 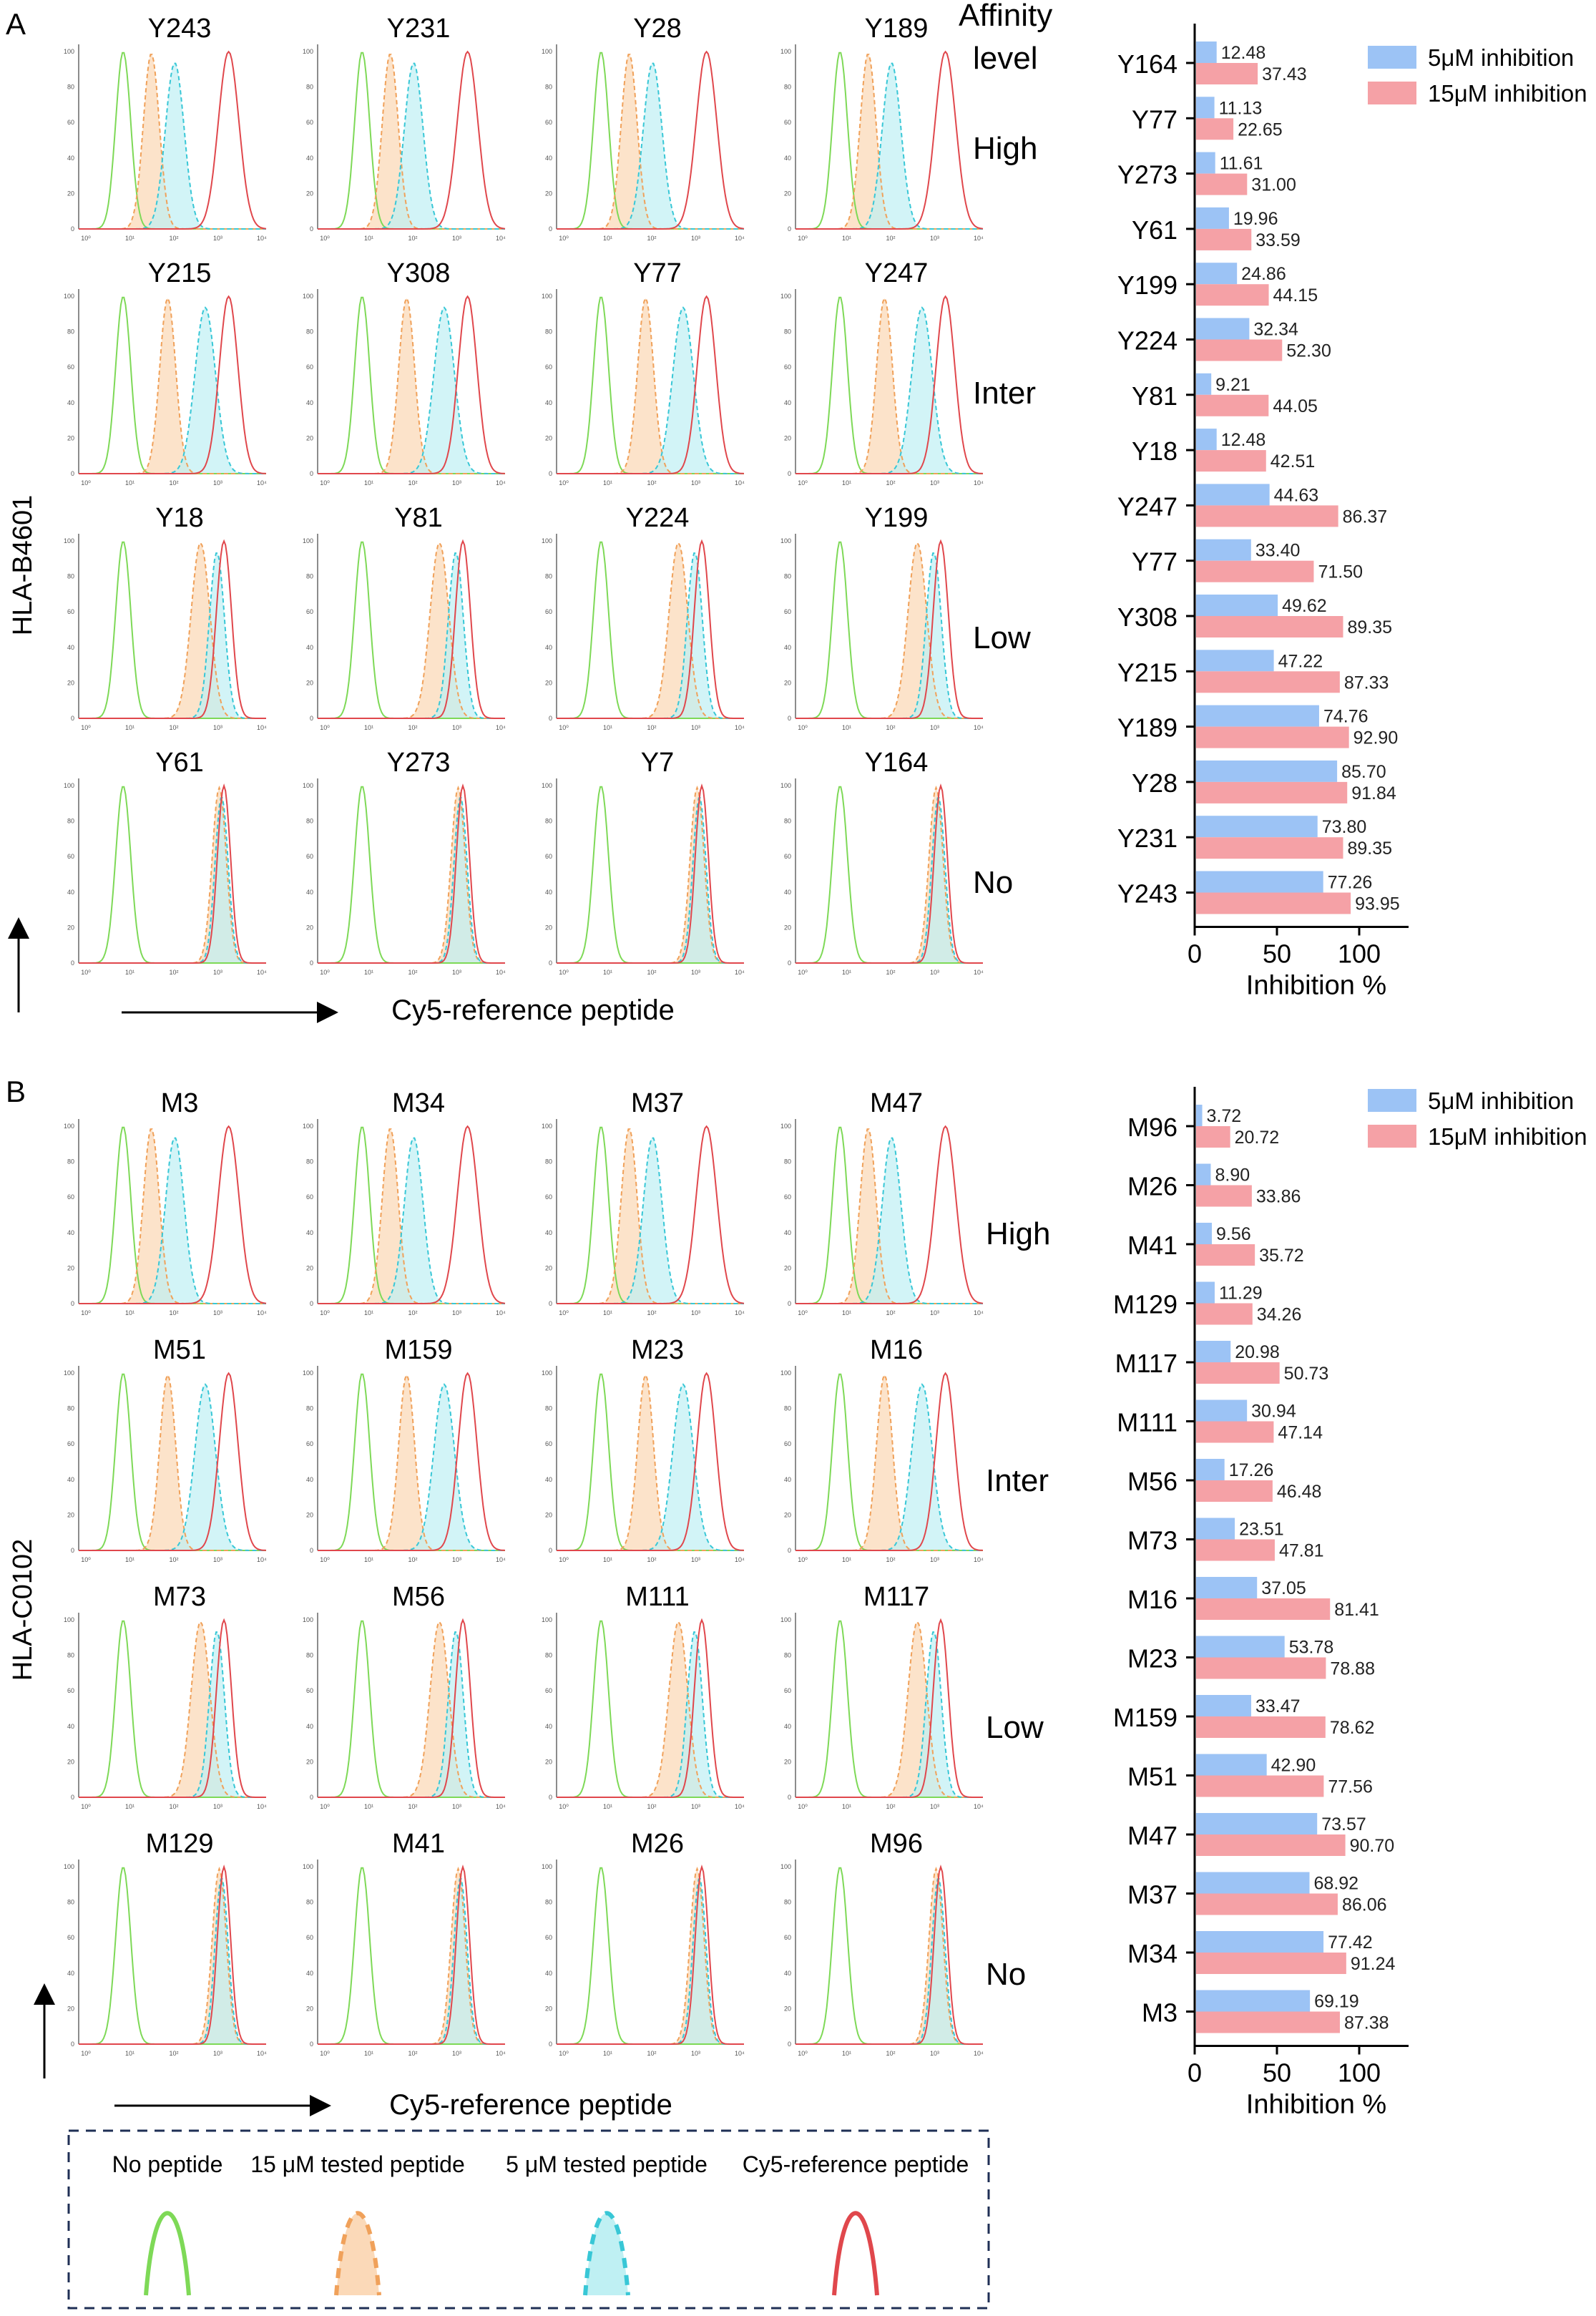 I want to click on bar-15um-value: 31.00, so click(x=1273, y=185).